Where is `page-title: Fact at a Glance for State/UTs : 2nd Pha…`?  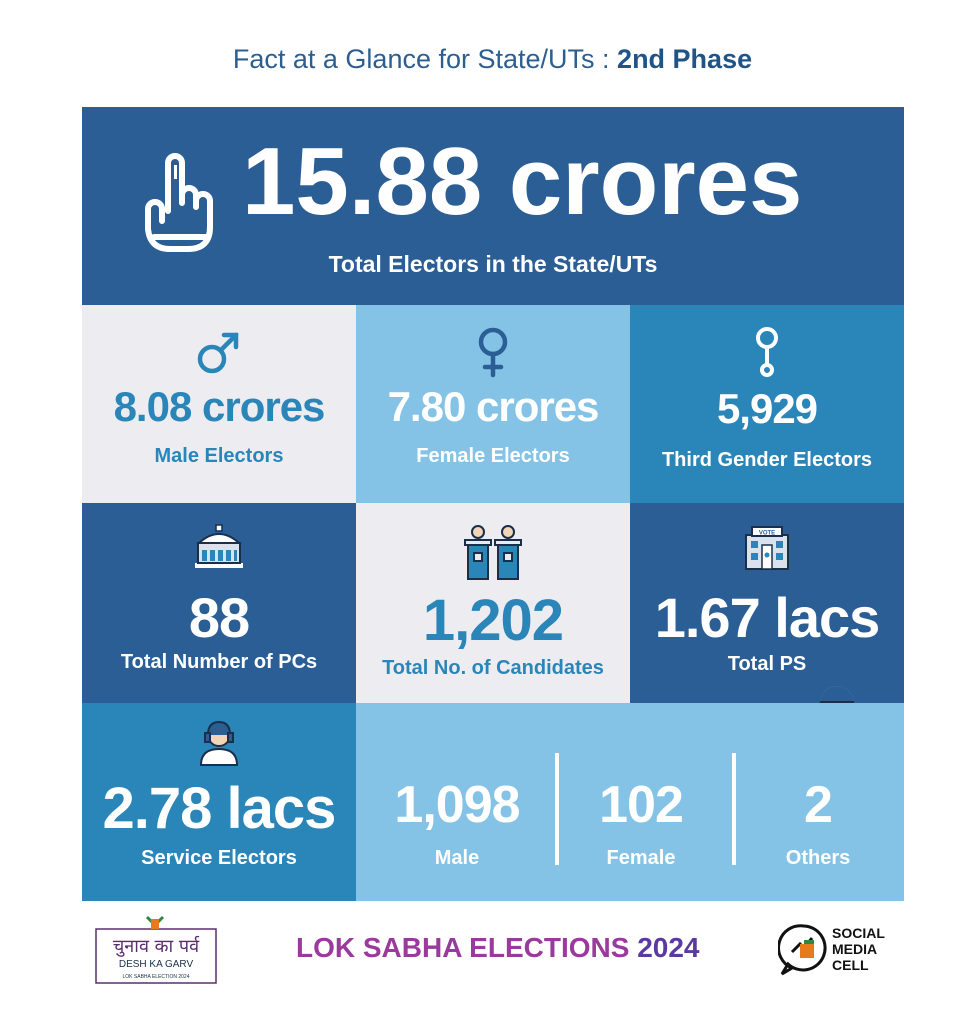 page-title: Fact at a Glance for State/UTs : 2nd Pha… is located at coordinates (485, 59).